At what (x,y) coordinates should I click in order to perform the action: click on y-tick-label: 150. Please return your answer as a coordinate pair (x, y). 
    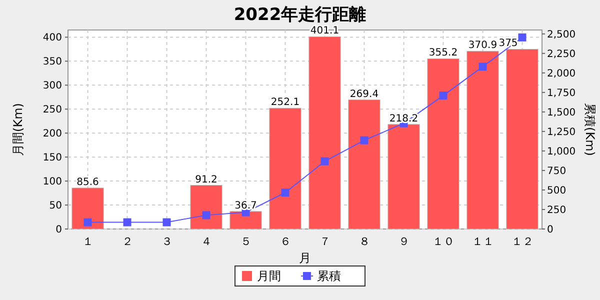
    Looking at the image, I should click on (52, 158).